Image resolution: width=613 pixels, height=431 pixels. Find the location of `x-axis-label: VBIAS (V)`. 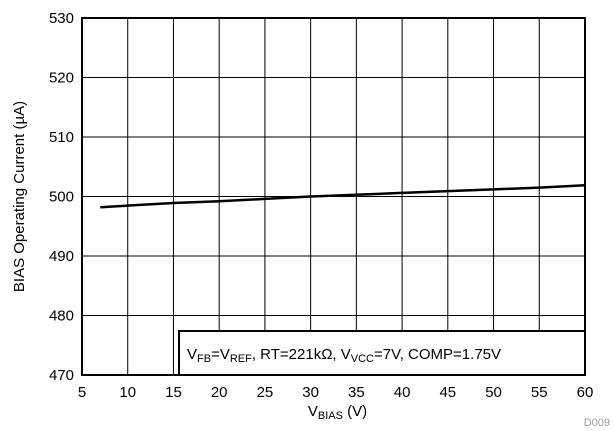

x-axis-label: VBIAS (V) is located at coordinates (337, 412).